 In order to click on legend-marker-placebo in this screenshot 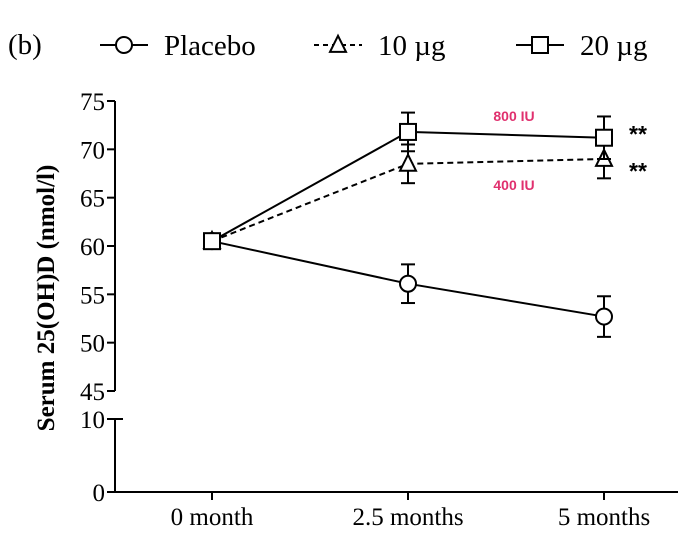, I will do `click(124, 45)`.